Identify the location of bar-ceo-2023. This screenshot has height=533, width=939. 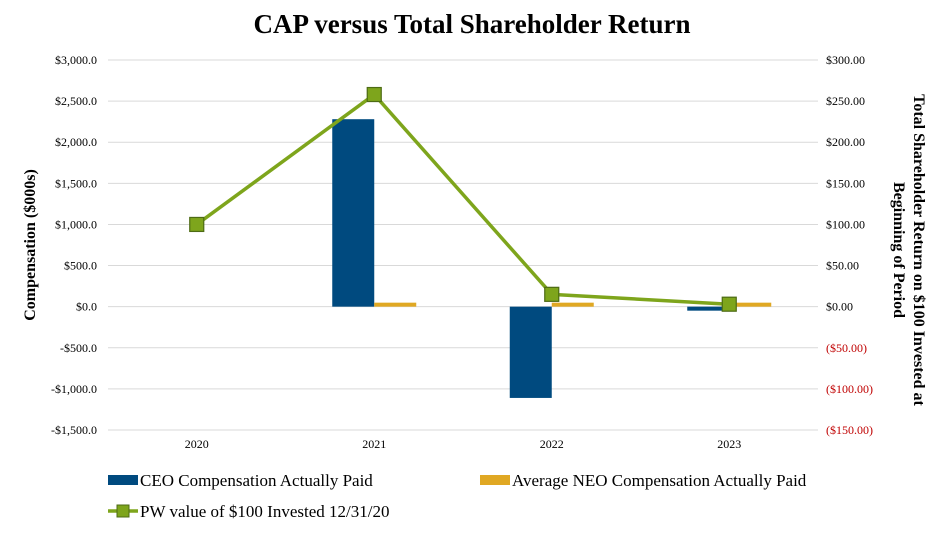
(708, 308).